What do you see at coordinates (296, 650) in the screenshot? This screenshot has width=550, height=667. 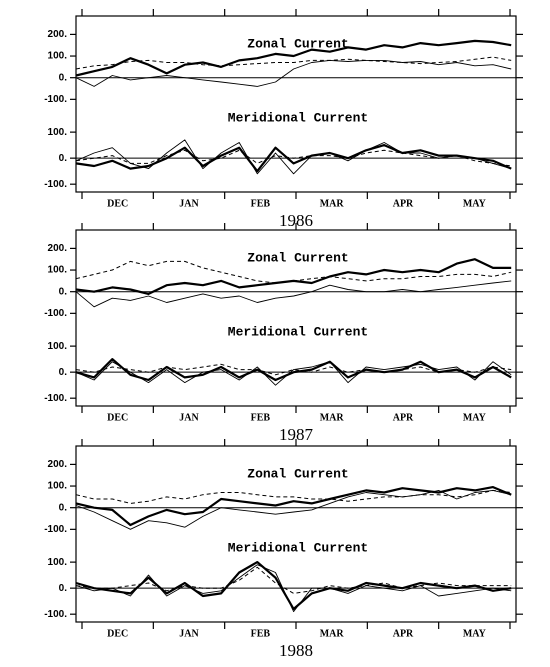 I see `year-label: 1988` at bounding box center [296, 650].